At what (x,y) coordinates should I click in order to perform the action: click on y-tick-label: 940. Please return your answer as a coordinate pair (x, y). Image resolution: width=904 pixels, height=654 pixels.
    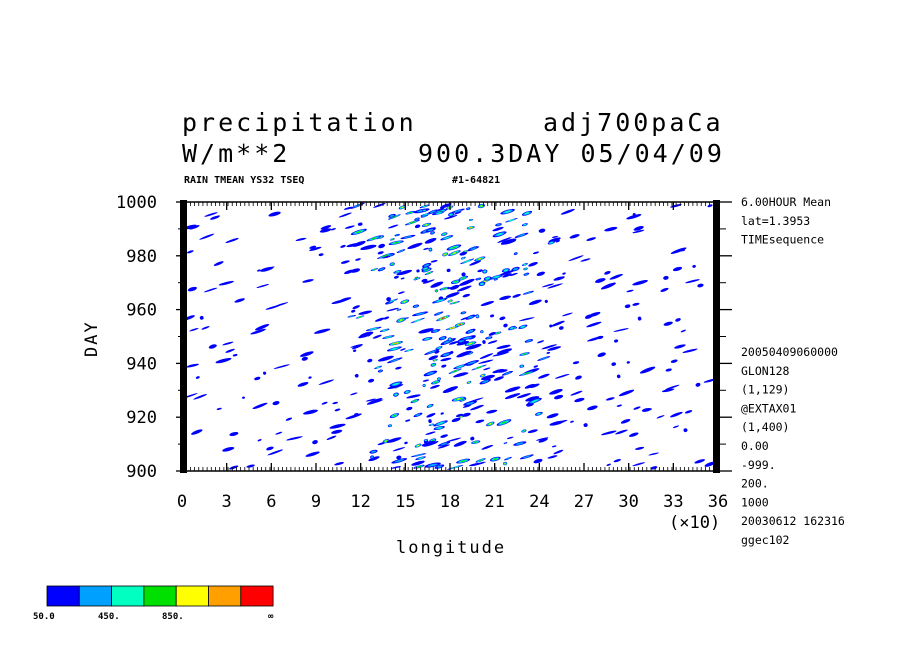
    Looking at the image, I should click on (141, 364).